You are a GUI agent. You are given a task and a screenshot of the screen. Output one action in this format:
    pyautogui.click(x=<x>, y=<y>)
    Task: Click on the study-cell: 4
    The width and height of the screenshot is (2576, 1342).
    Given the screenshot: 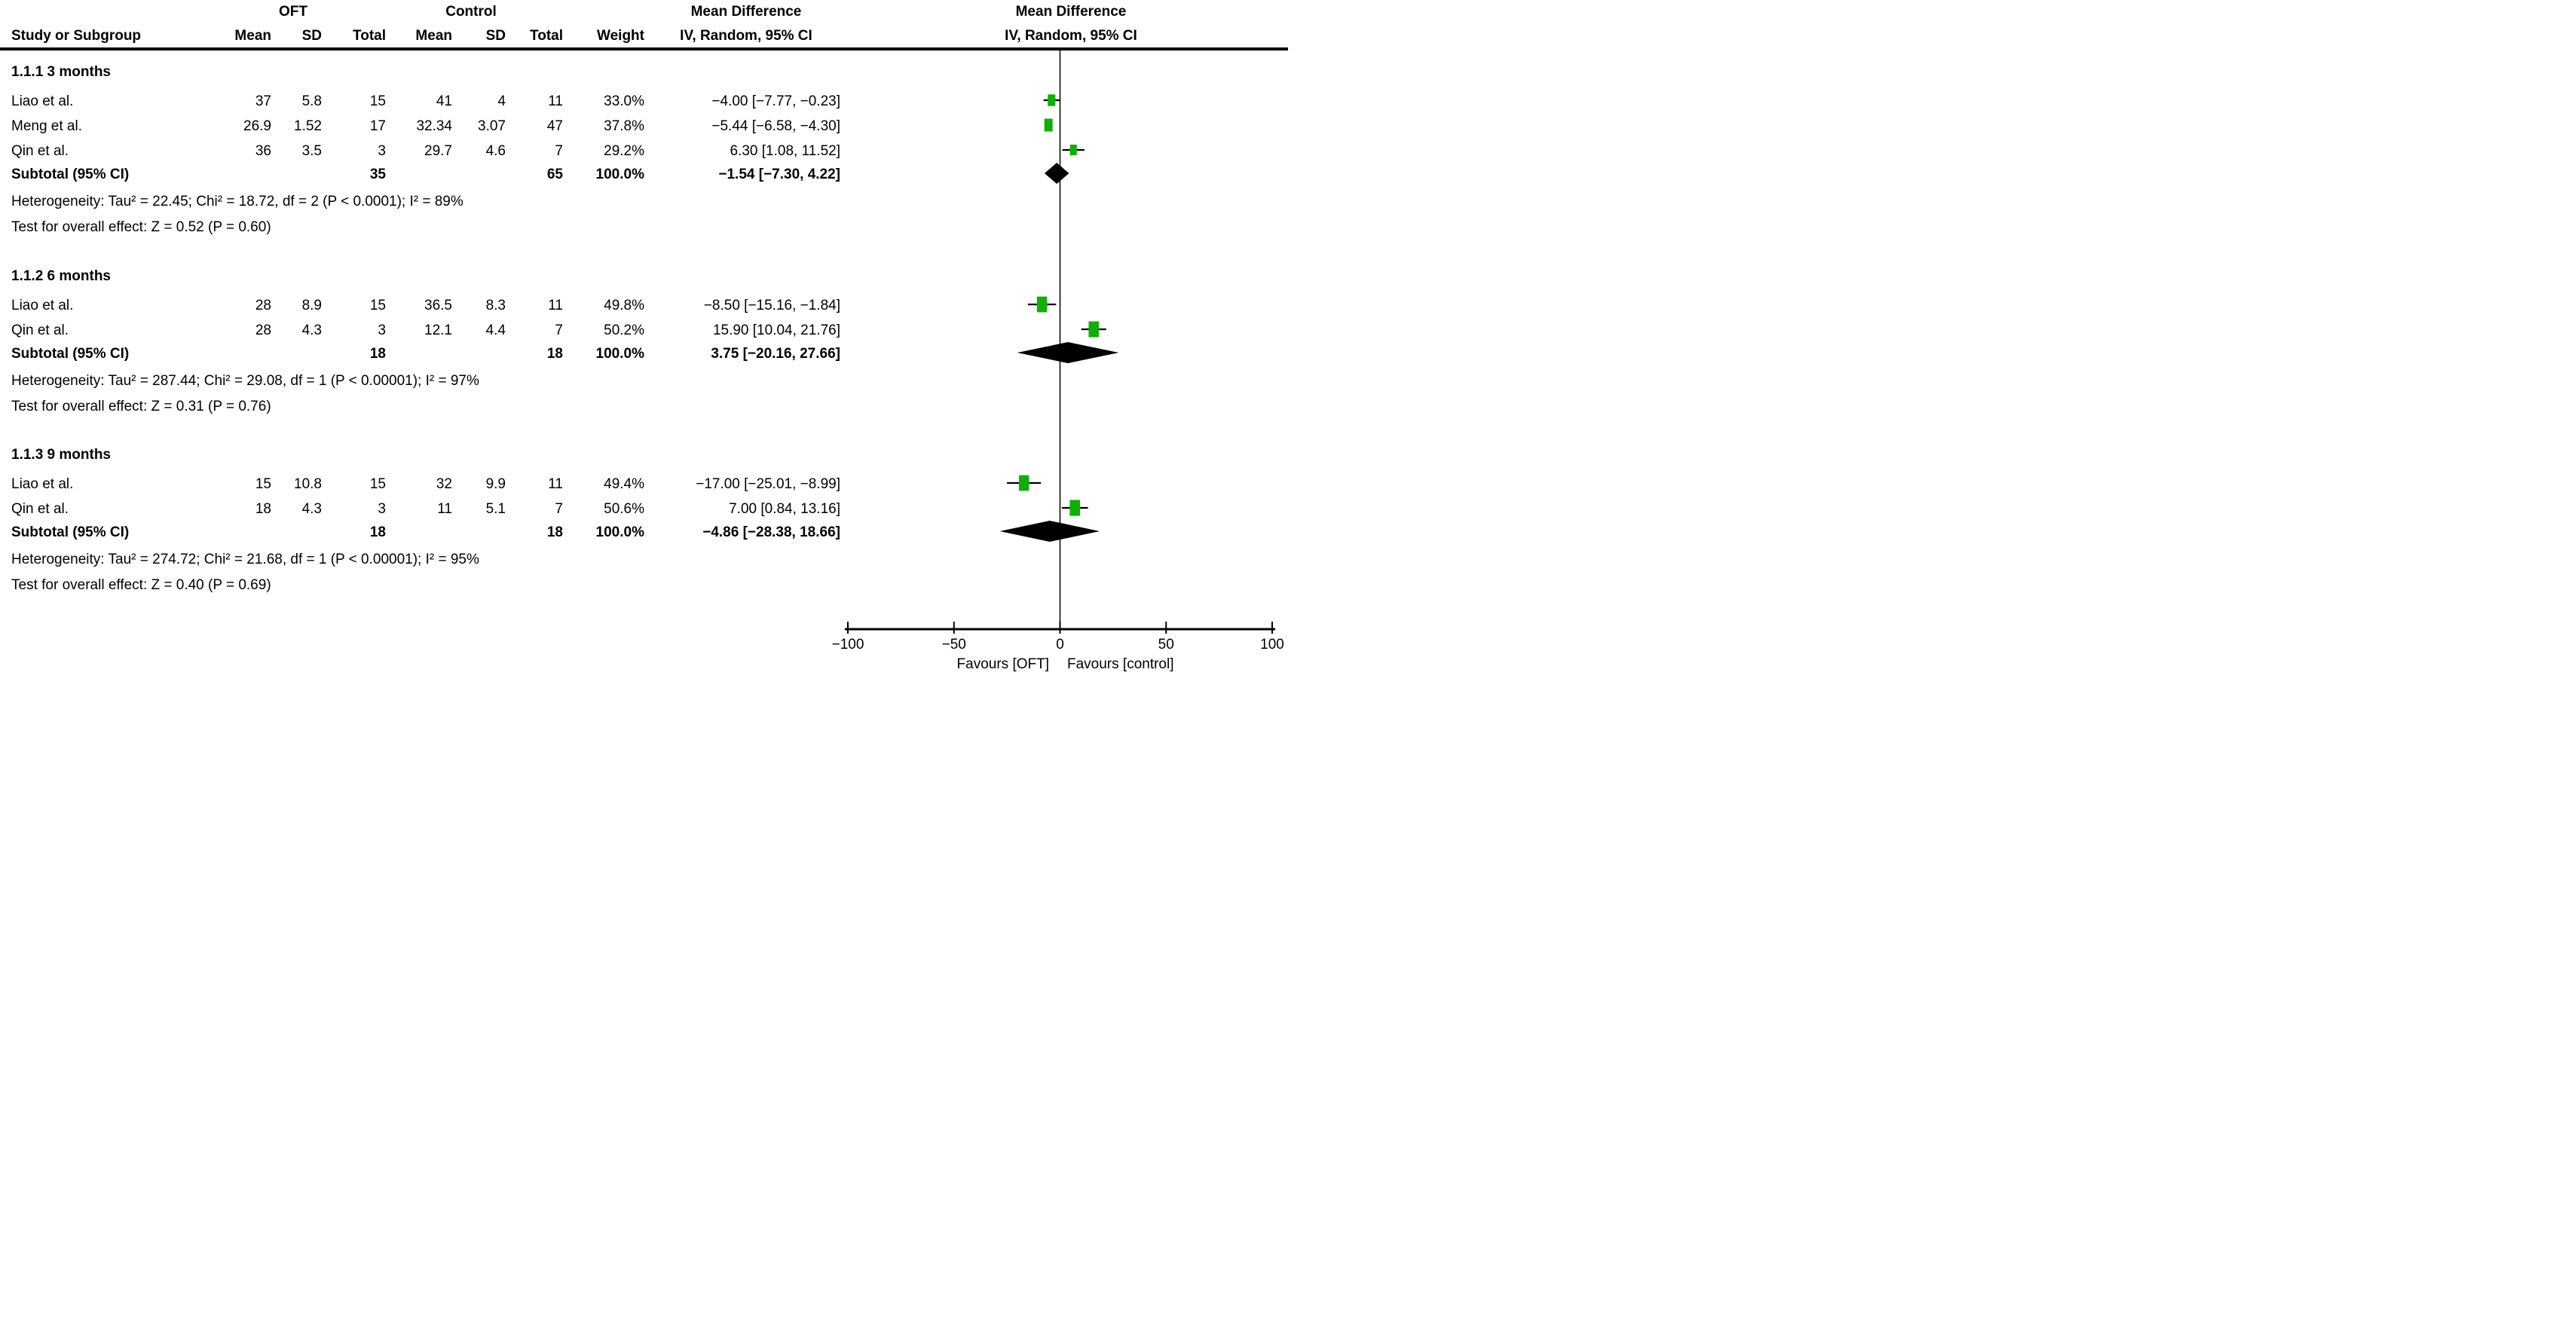 What is the action you would take?
    pyautogui.click(x=502, y=101)
    